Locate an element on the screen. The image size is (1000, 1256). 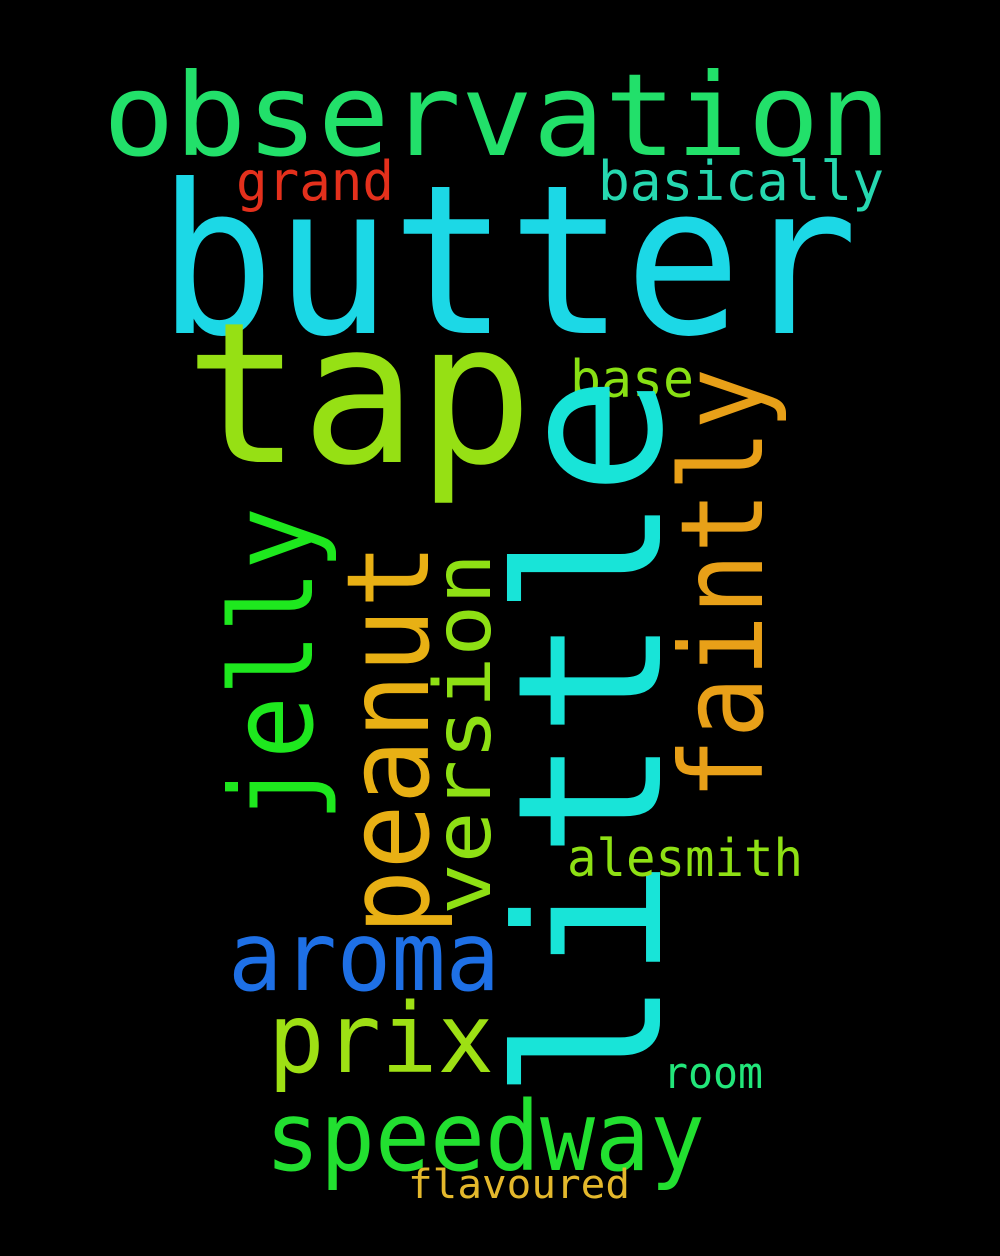
word-speedway: speedway is located at coordinates (485, 1137).